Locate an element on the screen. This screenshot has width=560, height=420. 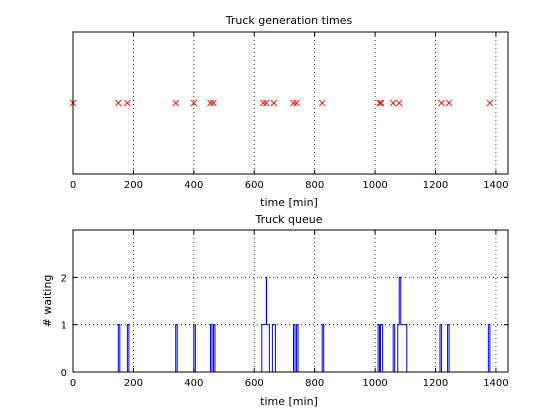
y-axis-label: # waiting is located at coordinates (47, 301).